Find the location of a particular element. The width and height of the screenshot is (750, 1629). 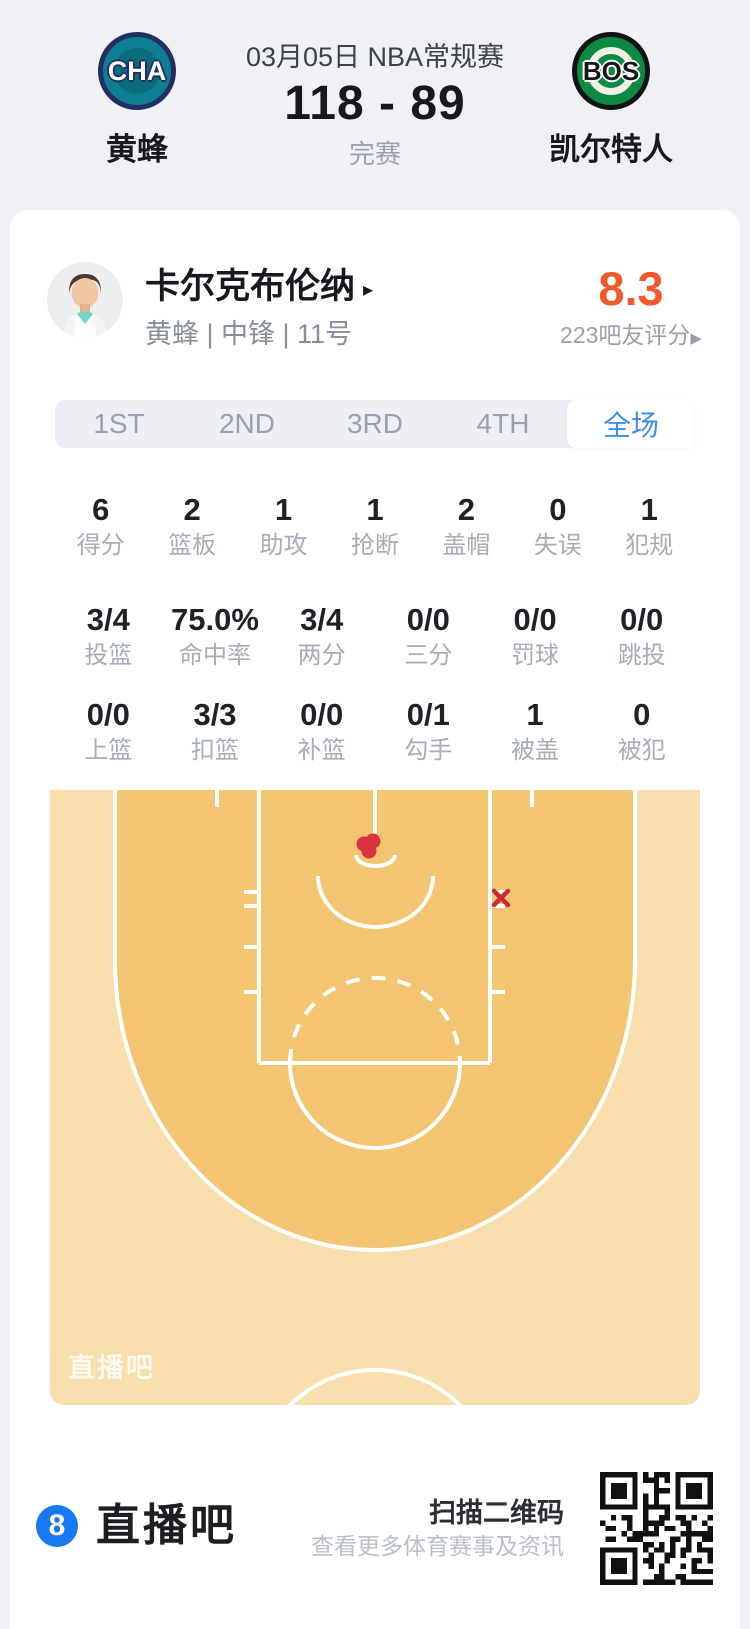

away-team-name: 凯尔特人 is located at coordinates (611, 149).